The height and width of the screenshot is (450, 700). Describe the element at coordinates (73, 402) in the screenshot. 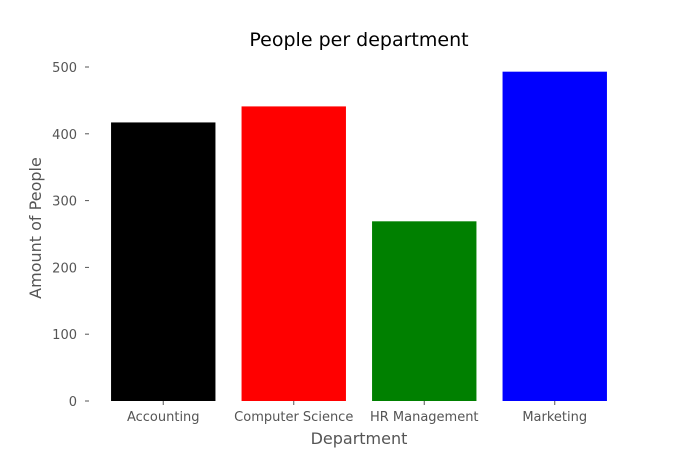

I see `y-tick-label: 0` at that location.